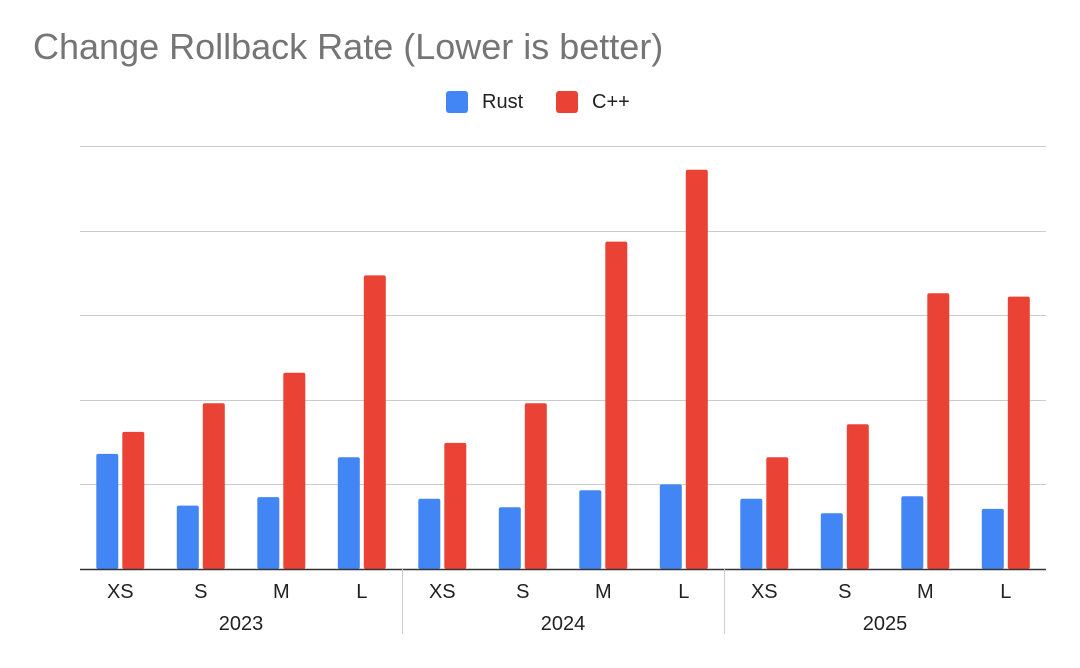  What do you see at coordinates (563, 624) in the screenshot?
I see `x-group-label: 2024` at bounding box center [563, 624].